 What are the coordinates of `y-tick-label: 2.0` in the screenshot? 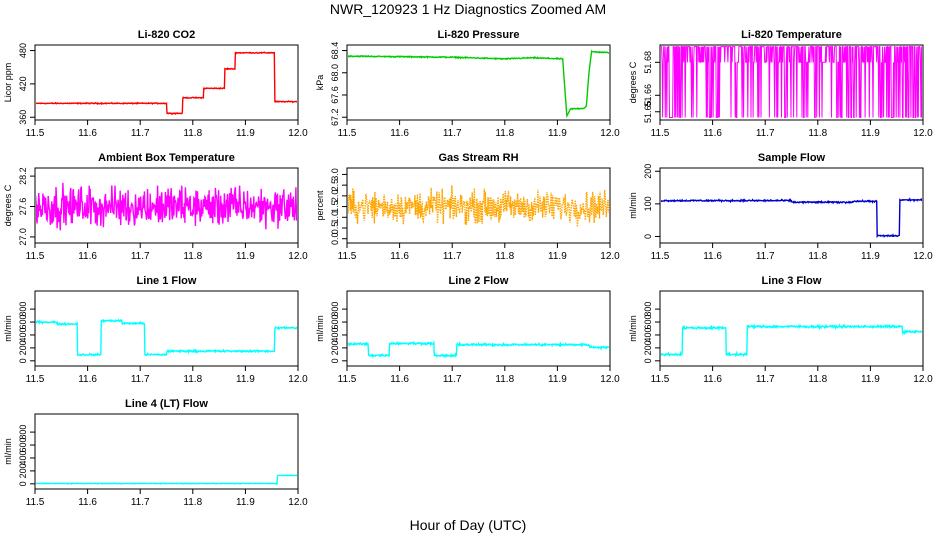 It's located at (335, 196).